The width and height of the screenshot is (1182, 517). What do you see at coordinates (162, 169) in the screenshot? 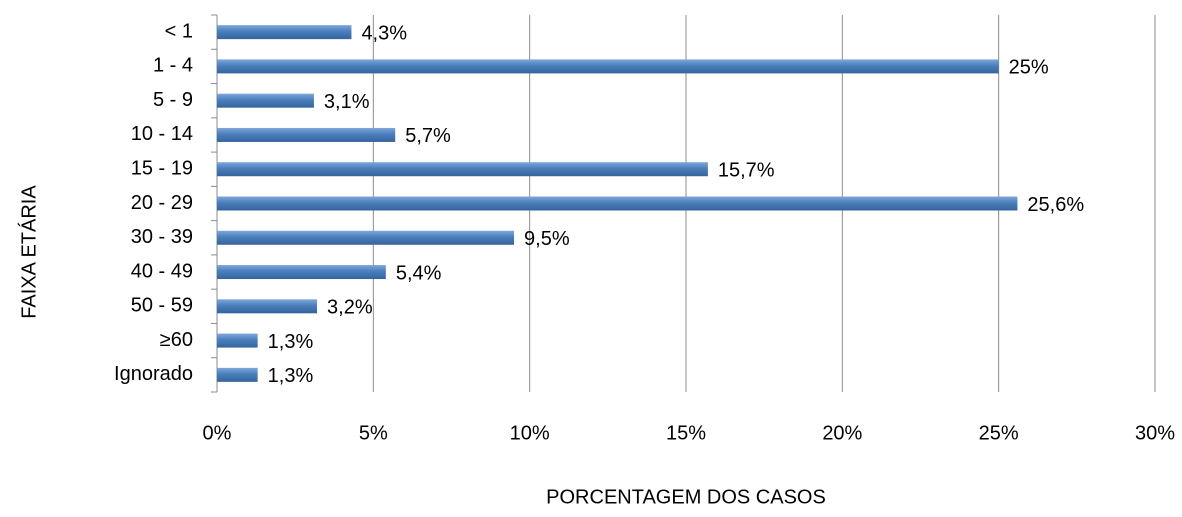
I see `y-tick-label: 15 - 19` at bounding box center [162, 169].